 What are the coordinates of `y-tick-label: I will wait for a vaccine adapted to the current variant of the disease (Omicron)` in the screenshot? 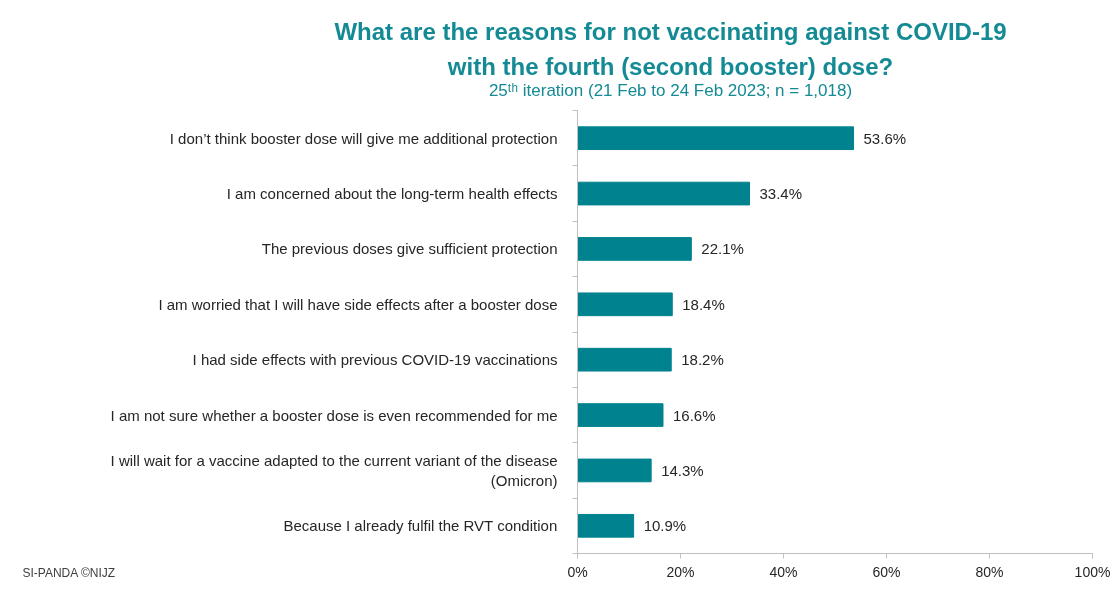 It's located at (334, 470).